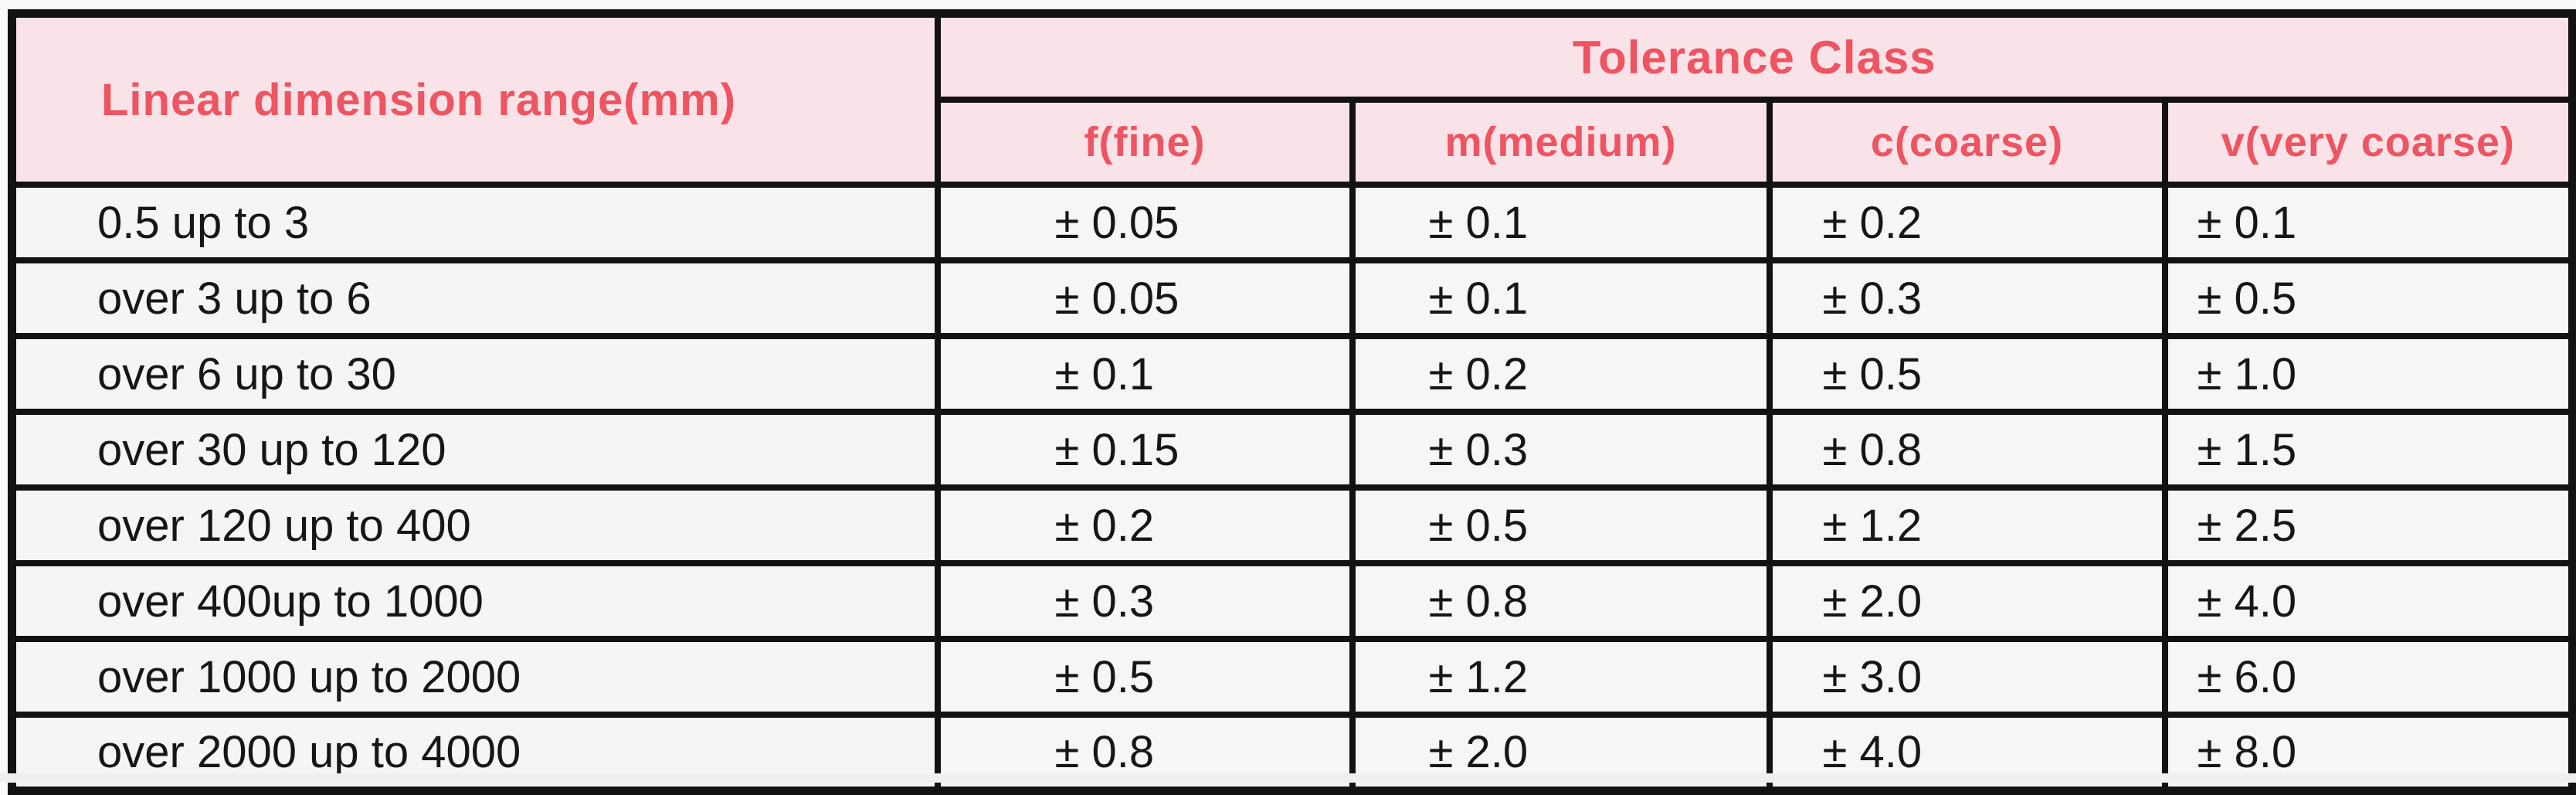 This screenshot has height=795, width=2576. I want to click on class-header-coarse: c(coarse), so click(1967, 142).